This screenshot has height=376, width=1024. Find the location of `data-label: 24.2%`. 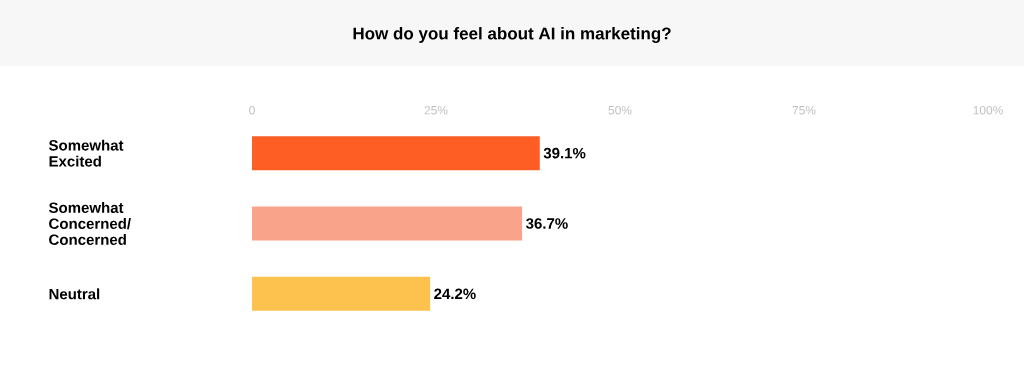

data-label: 24.2% is located at coordinates (455, 294).